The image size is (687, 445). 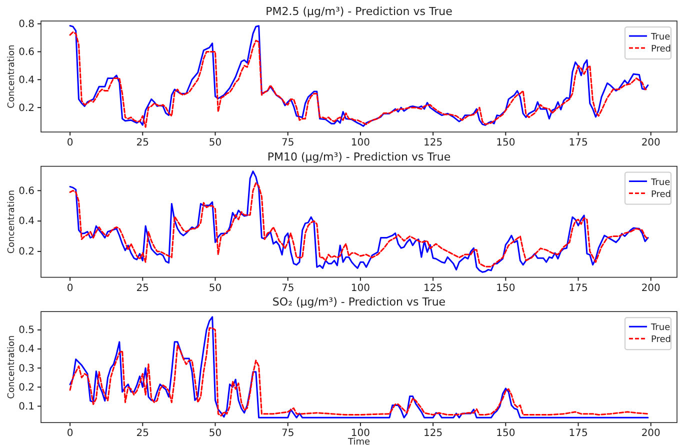 I want to click on chart-title: SO₂ (μg/m³) - Prediction vs True, so click(x=359, y=302).